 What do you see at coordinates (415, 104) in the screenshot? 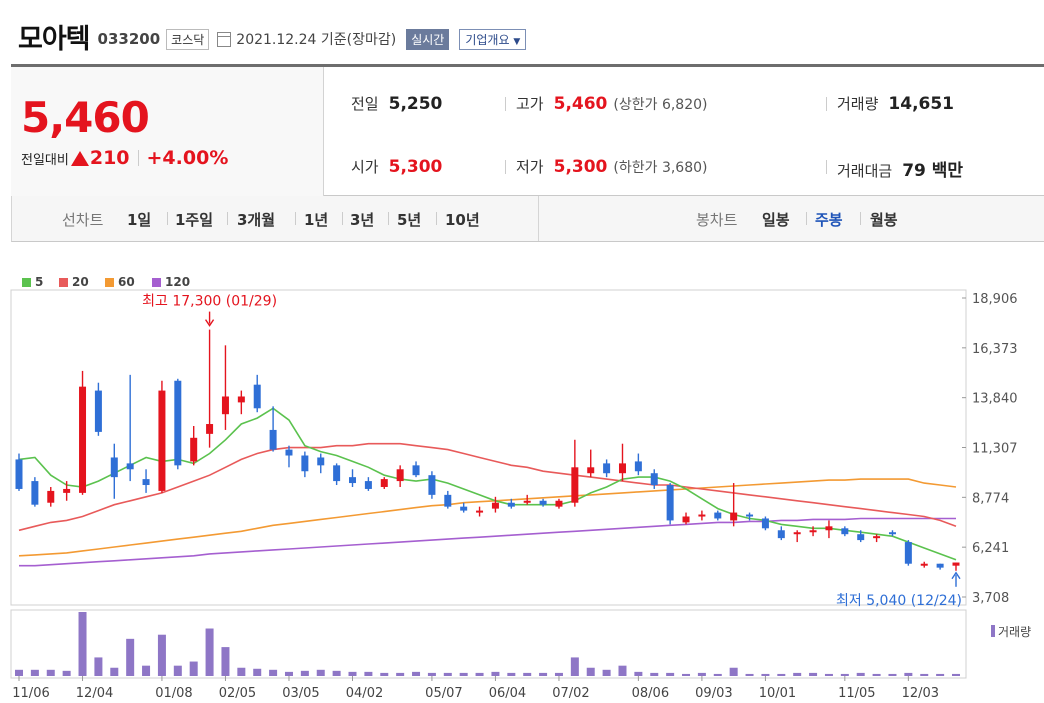
I see `prev-close-value: 5,250` at bounding box center [415, 104].